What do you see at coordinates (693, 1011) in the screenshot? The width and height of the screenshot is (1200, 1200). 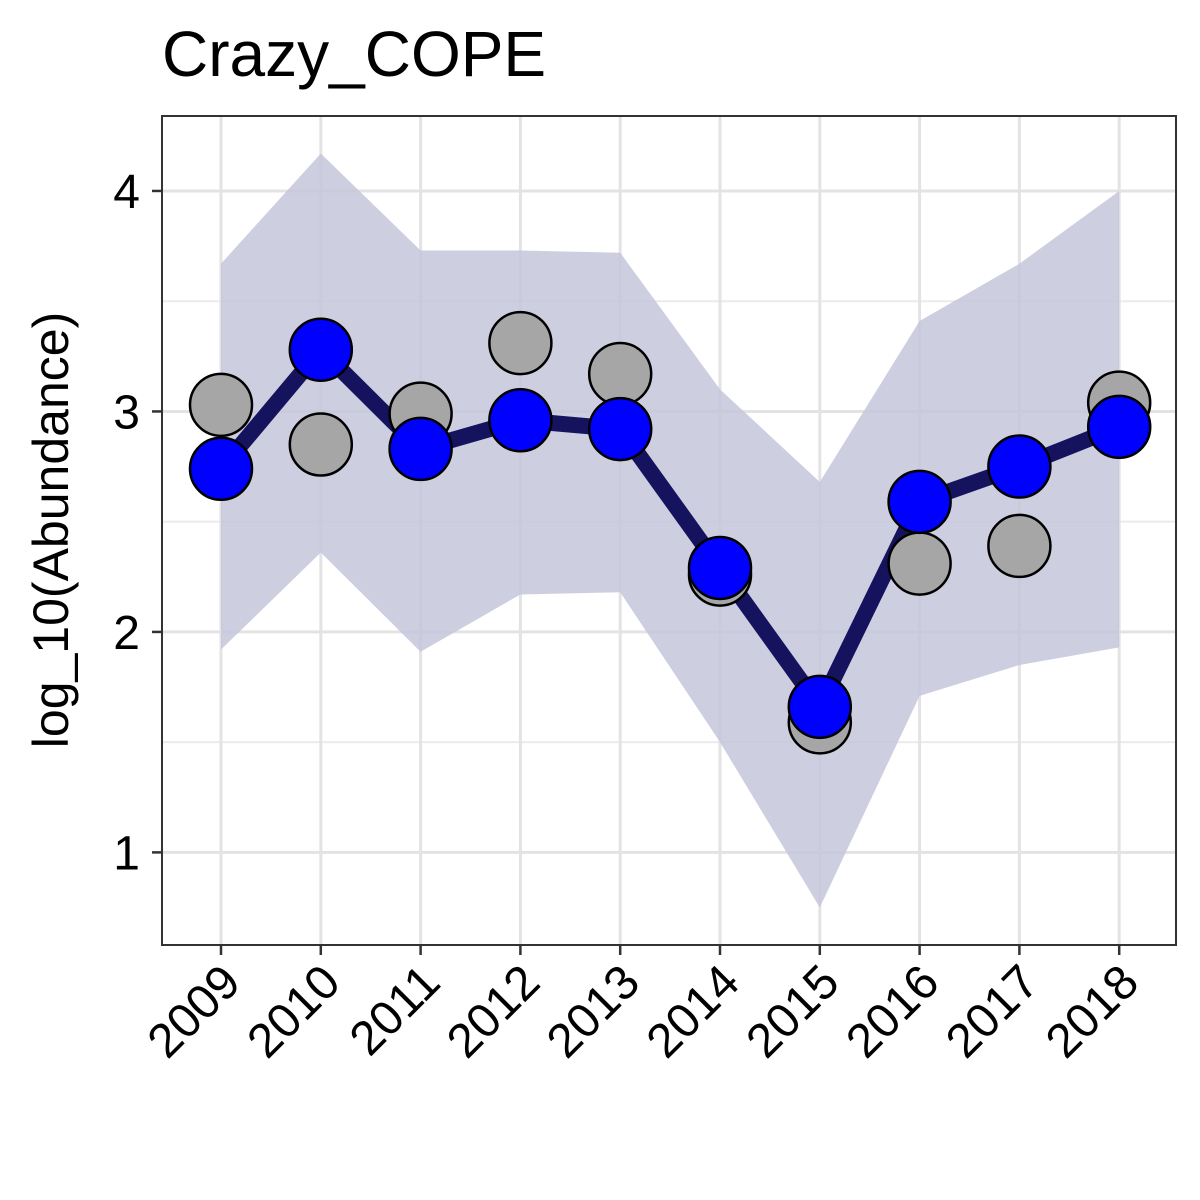 I see `x-tick-label: 2014` at bounding box center [693, 1011].